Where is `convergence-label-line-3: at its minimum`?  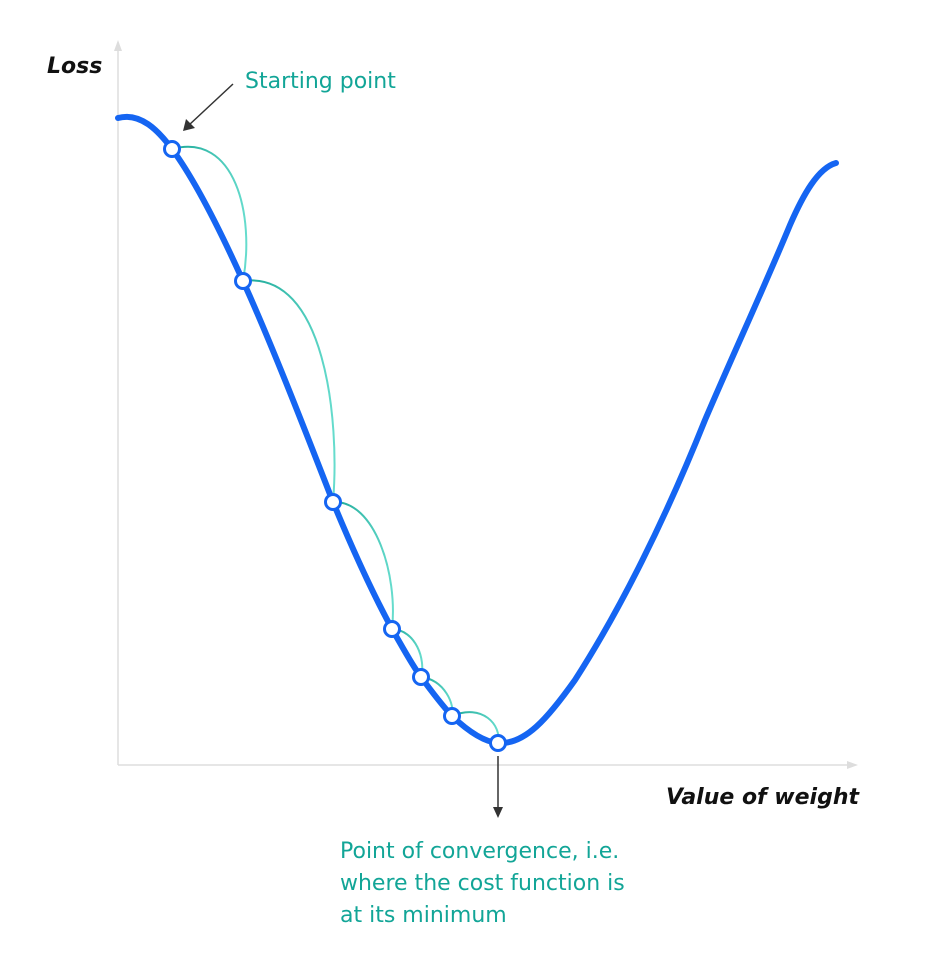
convergence-label-line-3: at its minimum is located at coordinates (423, 915).